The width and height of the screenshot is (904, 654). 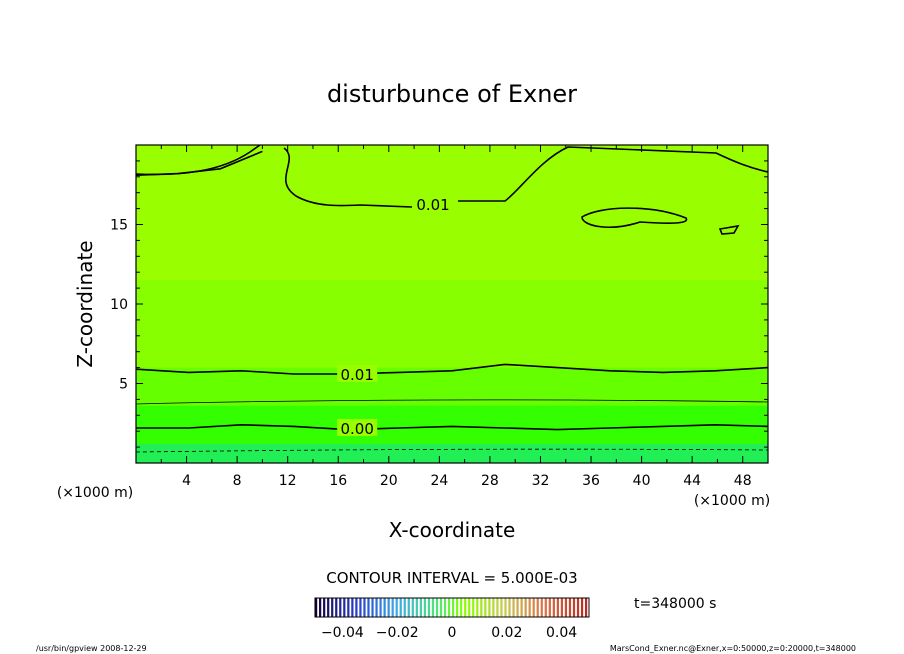 I want to click on x-tick-label-8: 8, so click(x=237, y=481).